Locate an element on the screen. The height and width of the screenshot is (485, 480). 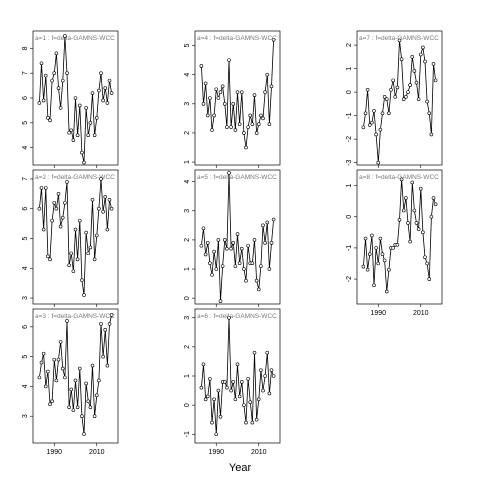
series-line is located at coordinates (75, 374).